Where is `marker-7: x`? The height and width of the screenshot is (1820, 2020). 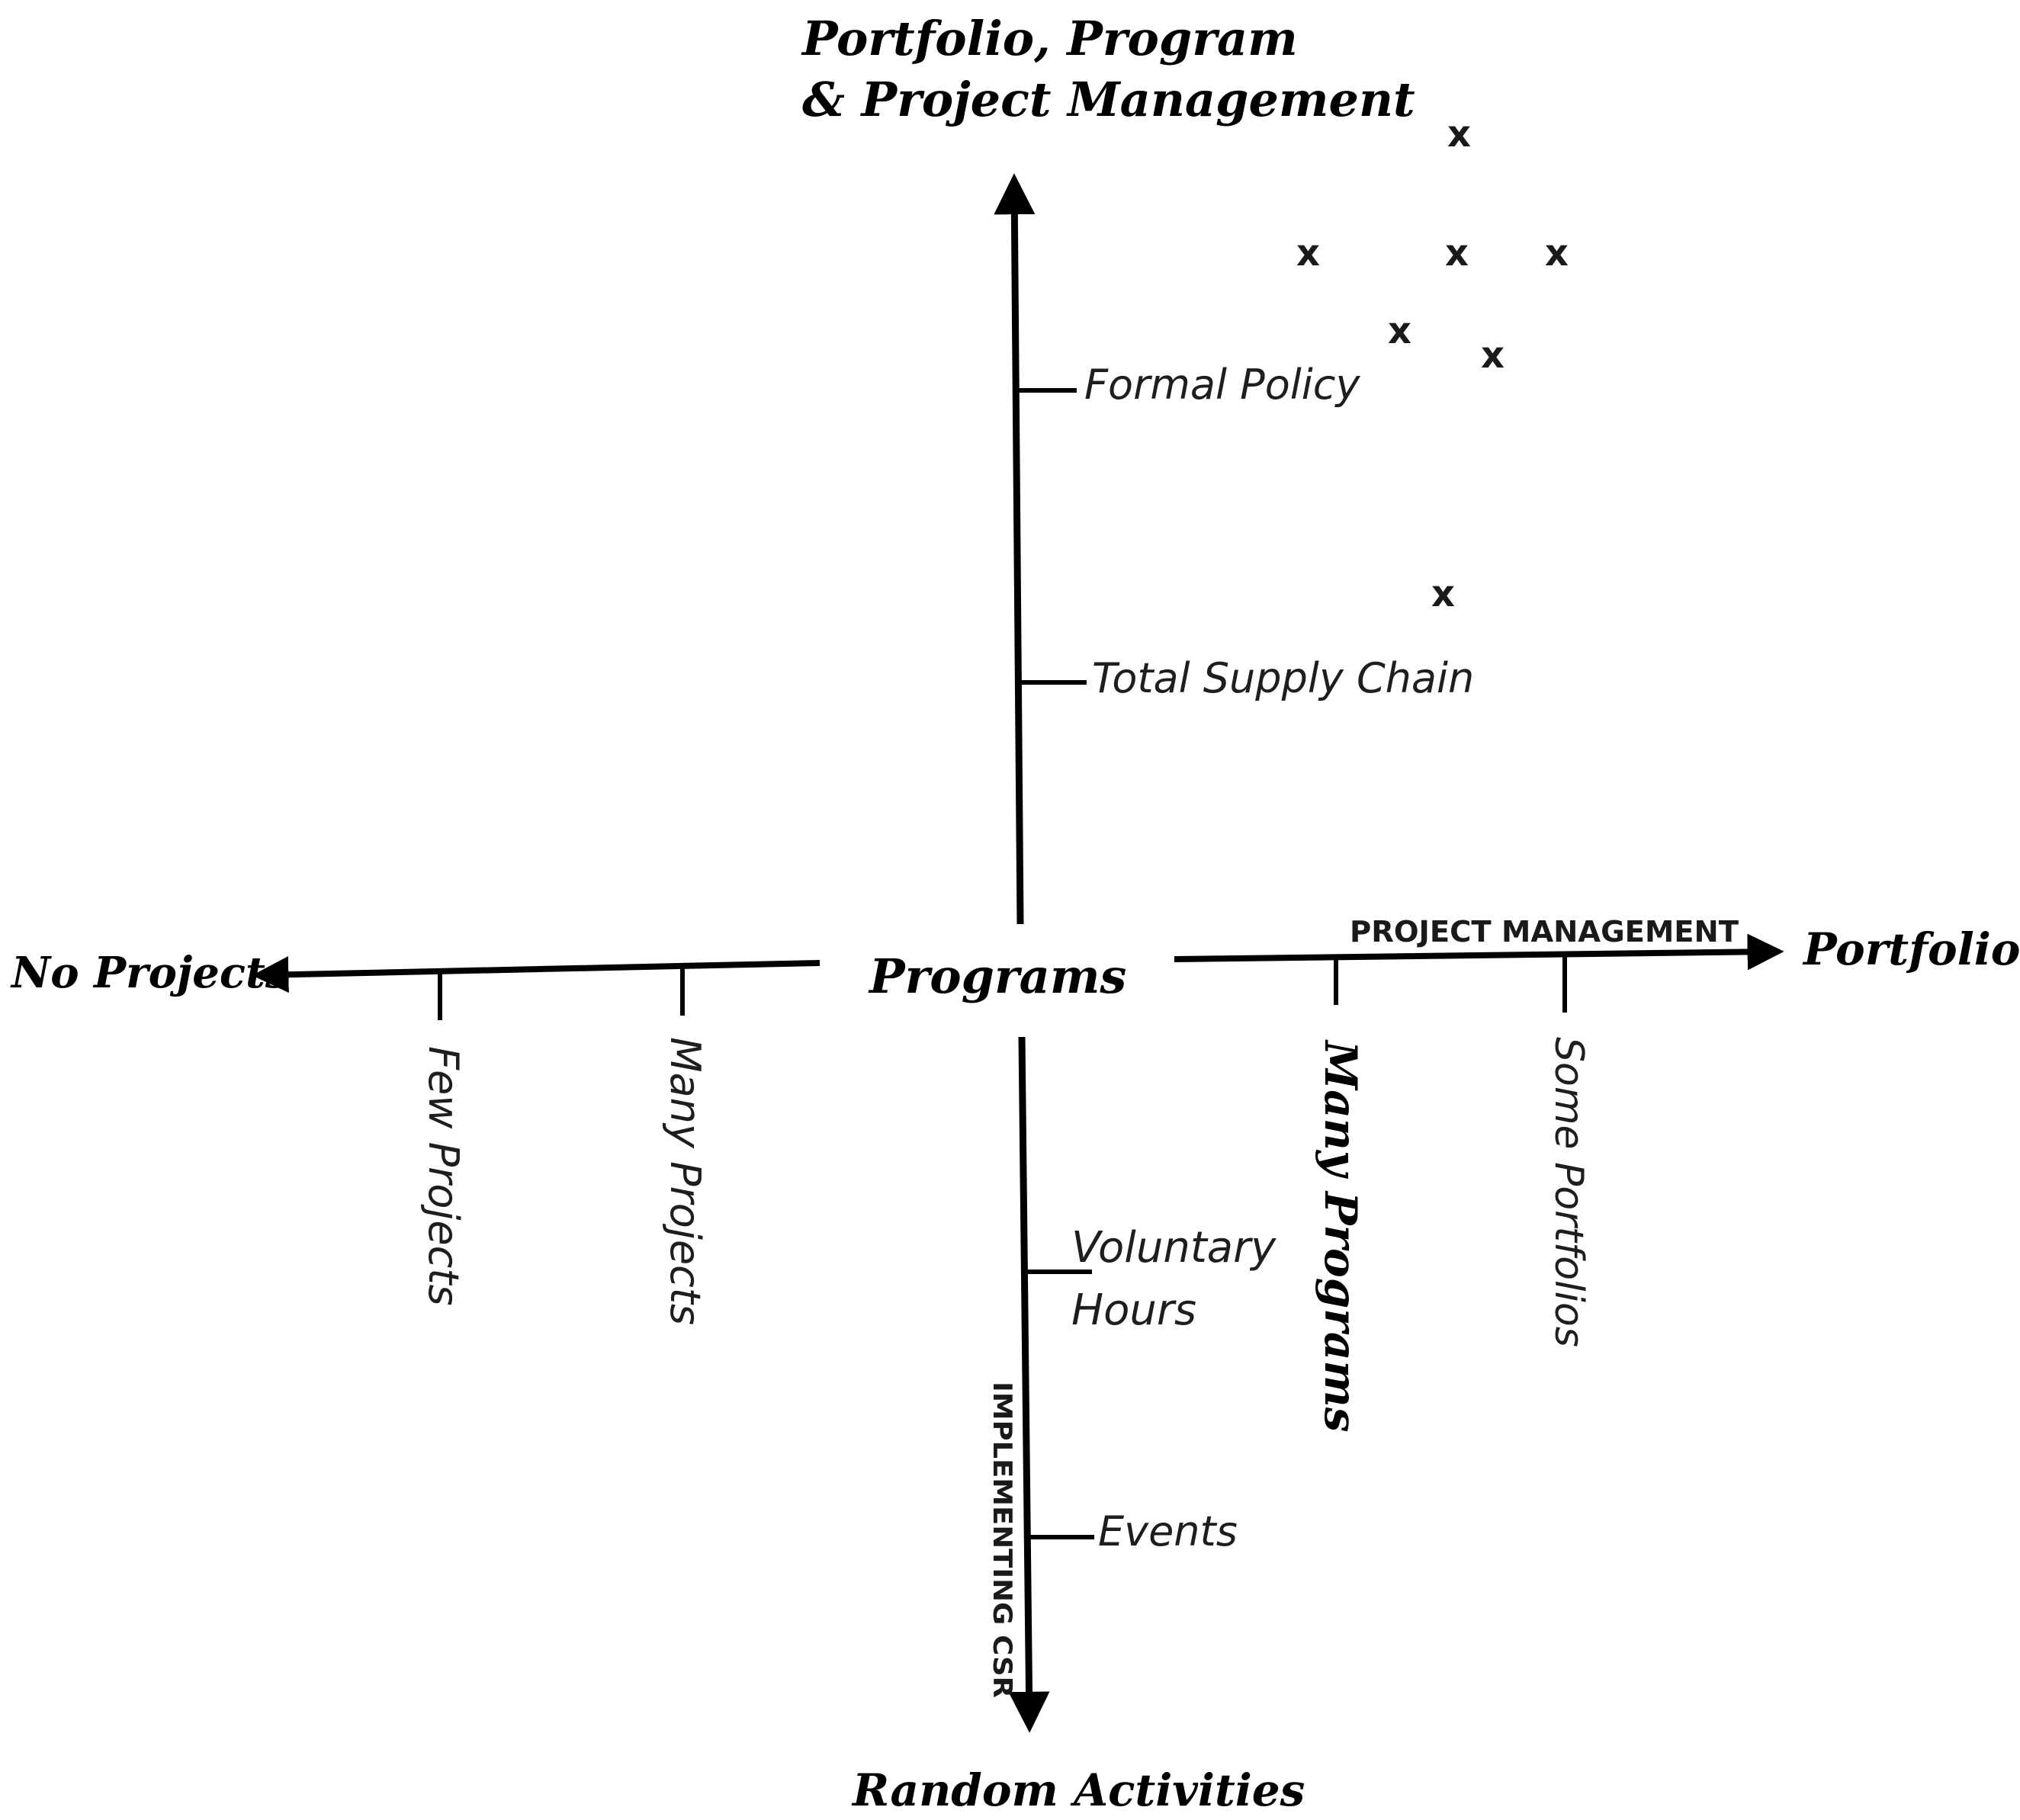 marker-7: x is located at coordinates (1443, 594).